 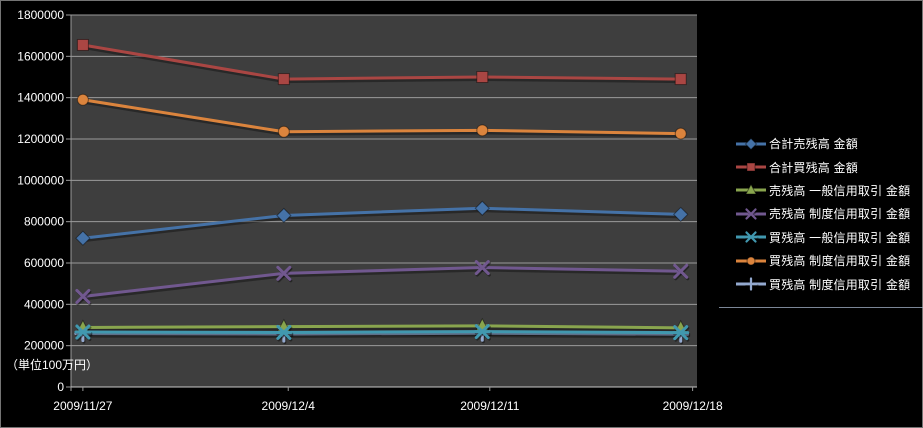 What do you see at coordinates (821, 307) in the screenshot?
I see `legend-box-bottom-edge` at bounding box center [821, 307].